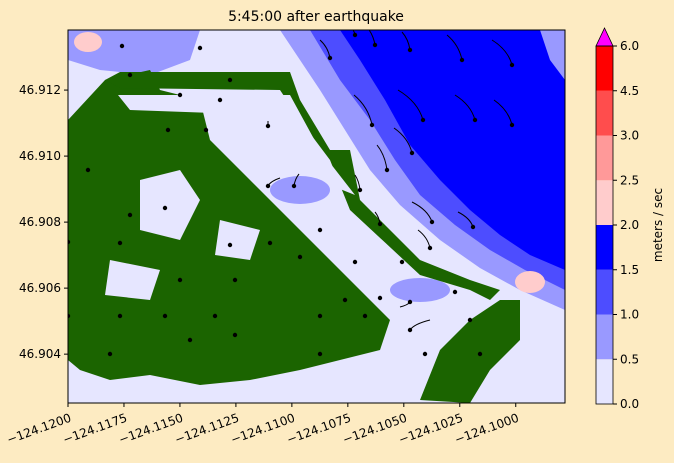  I want to click on colorbar-tick-label: 1.0, so click(629, 315).